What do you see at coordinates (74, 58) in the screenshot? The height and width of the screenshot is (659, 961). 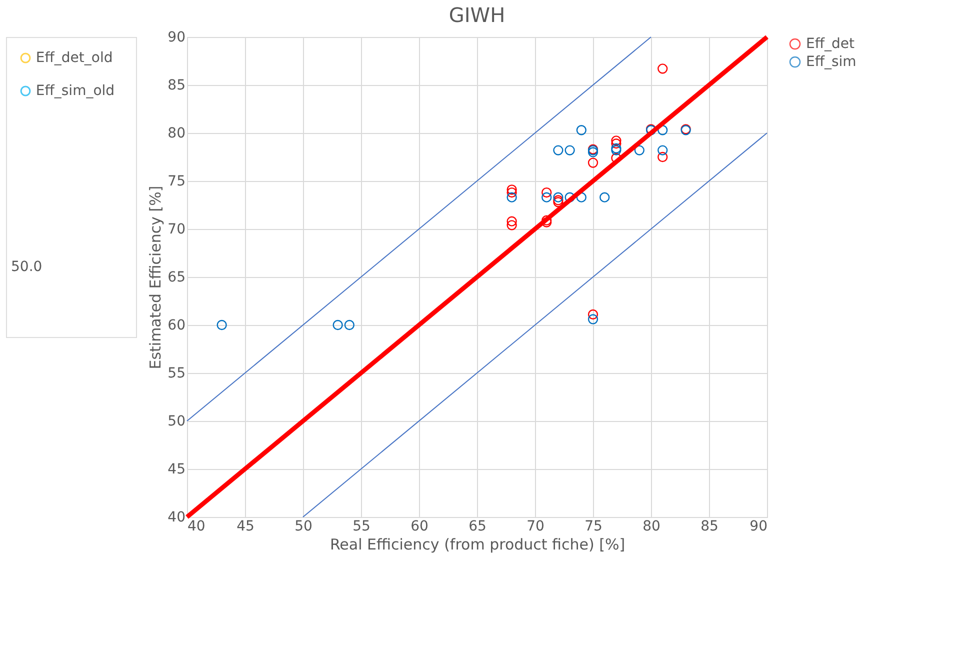 I see `legend-label: Eff_det_old` at bounding box center [74, 58].